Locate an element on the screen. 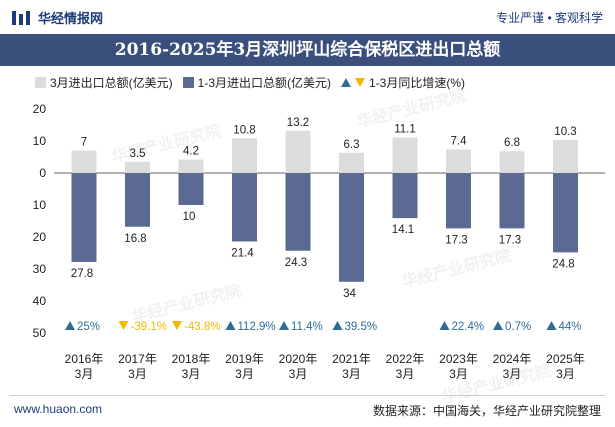  legend-item-growth: 1-3月同比增速(%) is located at coordinates (403, 82).